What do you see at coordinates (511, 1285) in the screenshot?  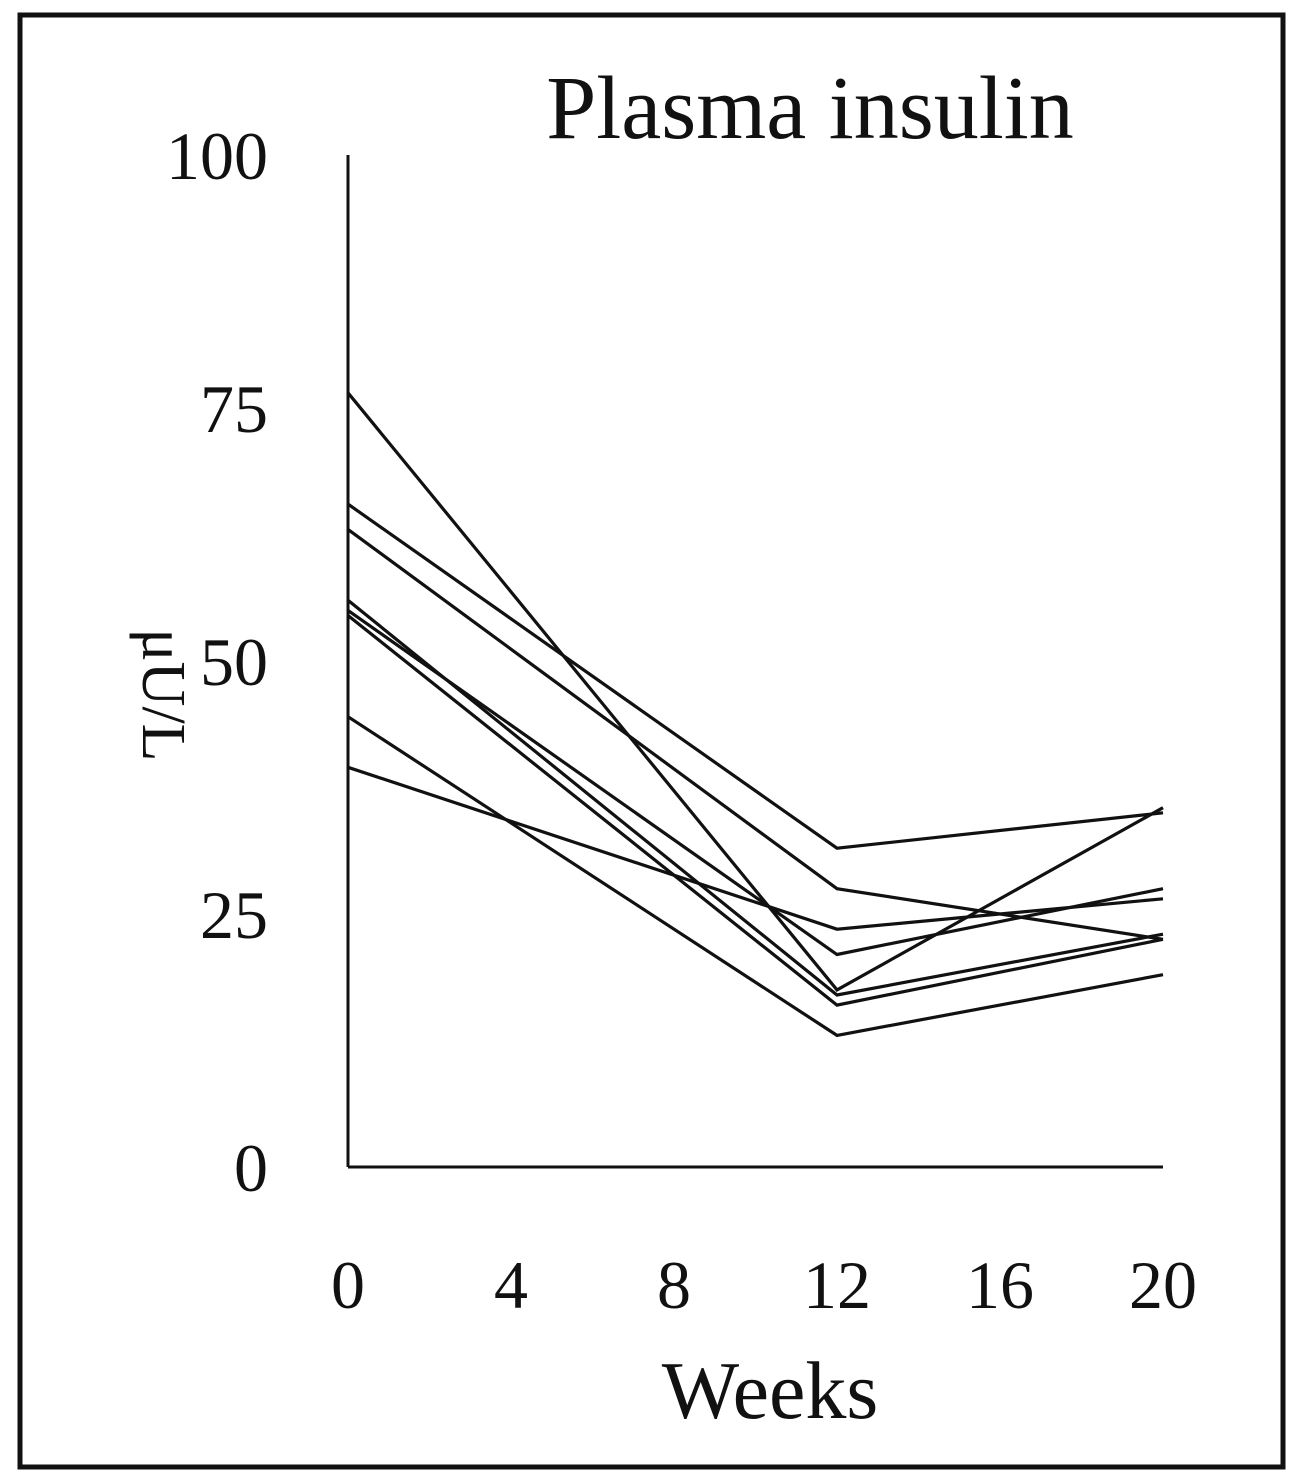 I see `x-tick-label: 4` at bounding box center [511, 1285].